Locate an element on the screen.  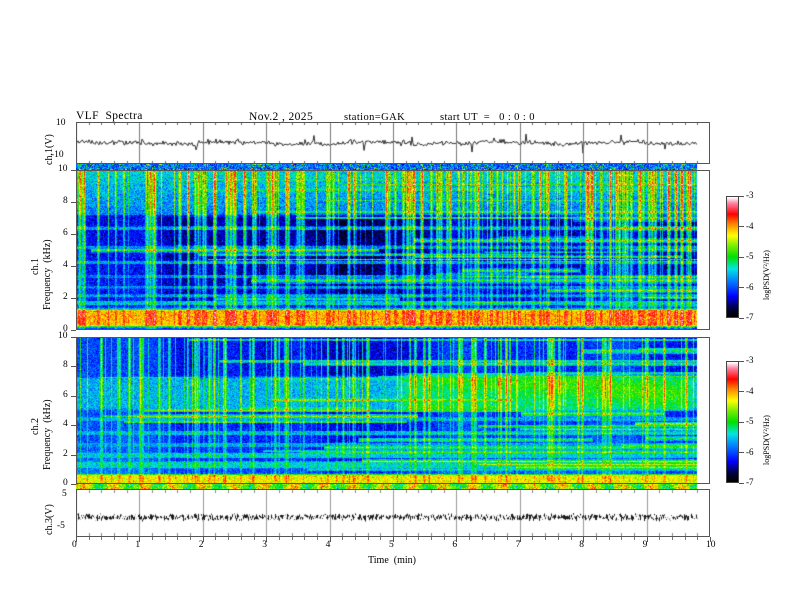
ch1-waveform-panel is located at coordinates (393, 143).